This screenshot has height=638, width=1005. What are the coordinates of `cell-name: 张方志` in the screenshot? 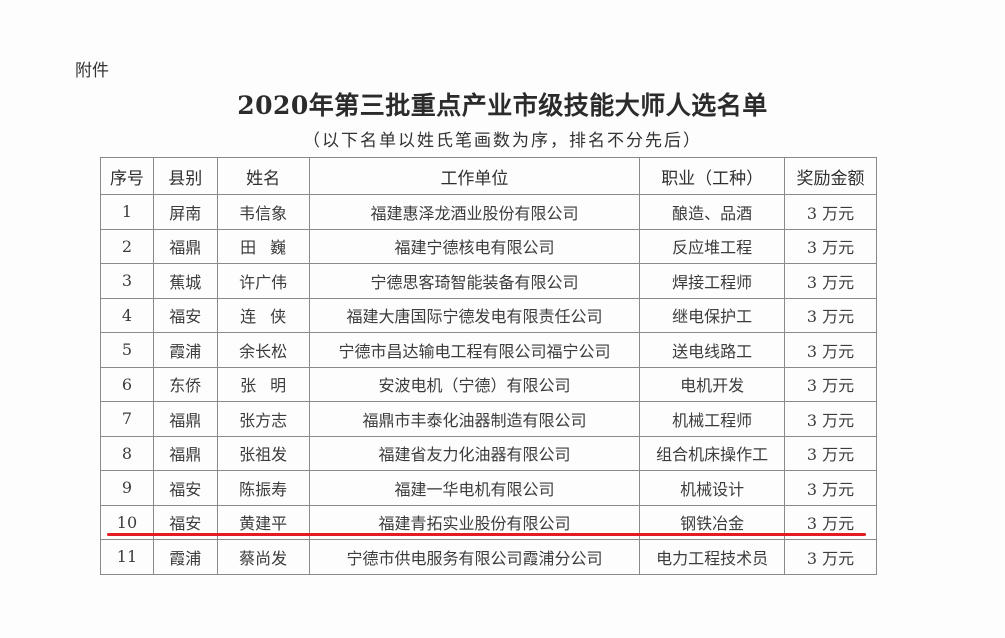 It's located at (263, 419).